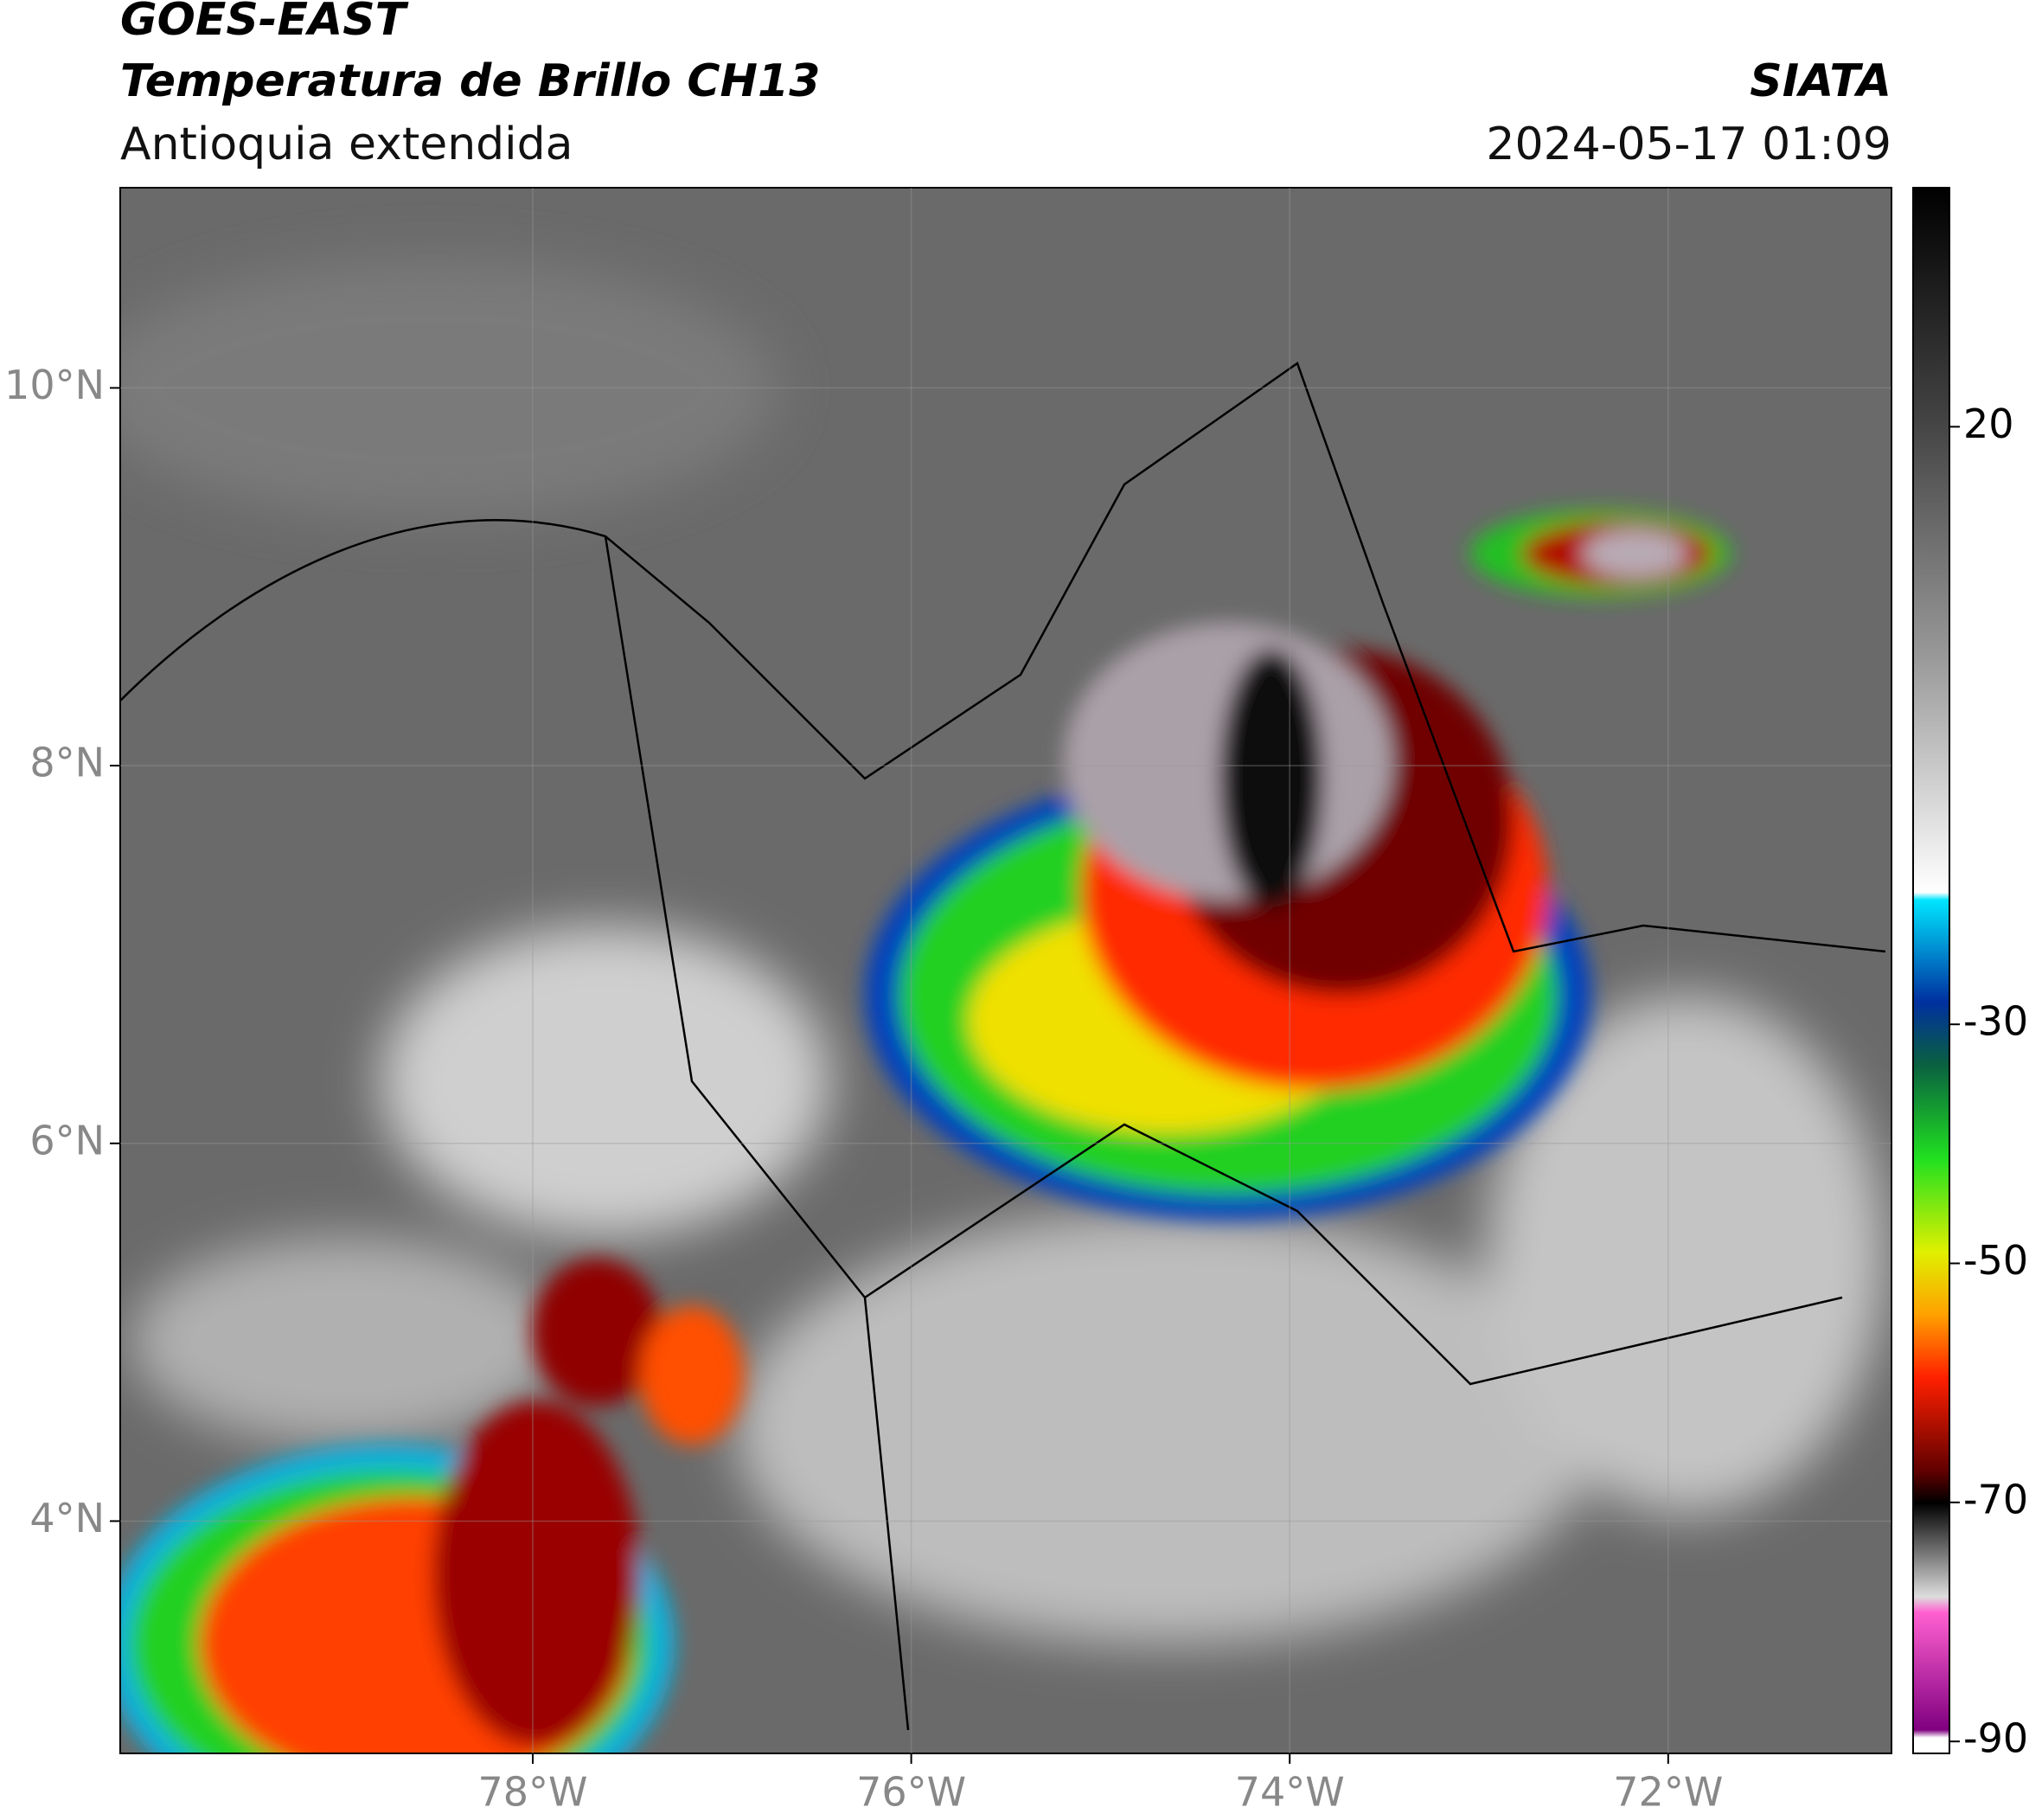 This screenshot has width=2029, height=1820. Describe the element at coordinates (54, 385) in the screenshot. I see `y-tick-label: 10°N` at that location.